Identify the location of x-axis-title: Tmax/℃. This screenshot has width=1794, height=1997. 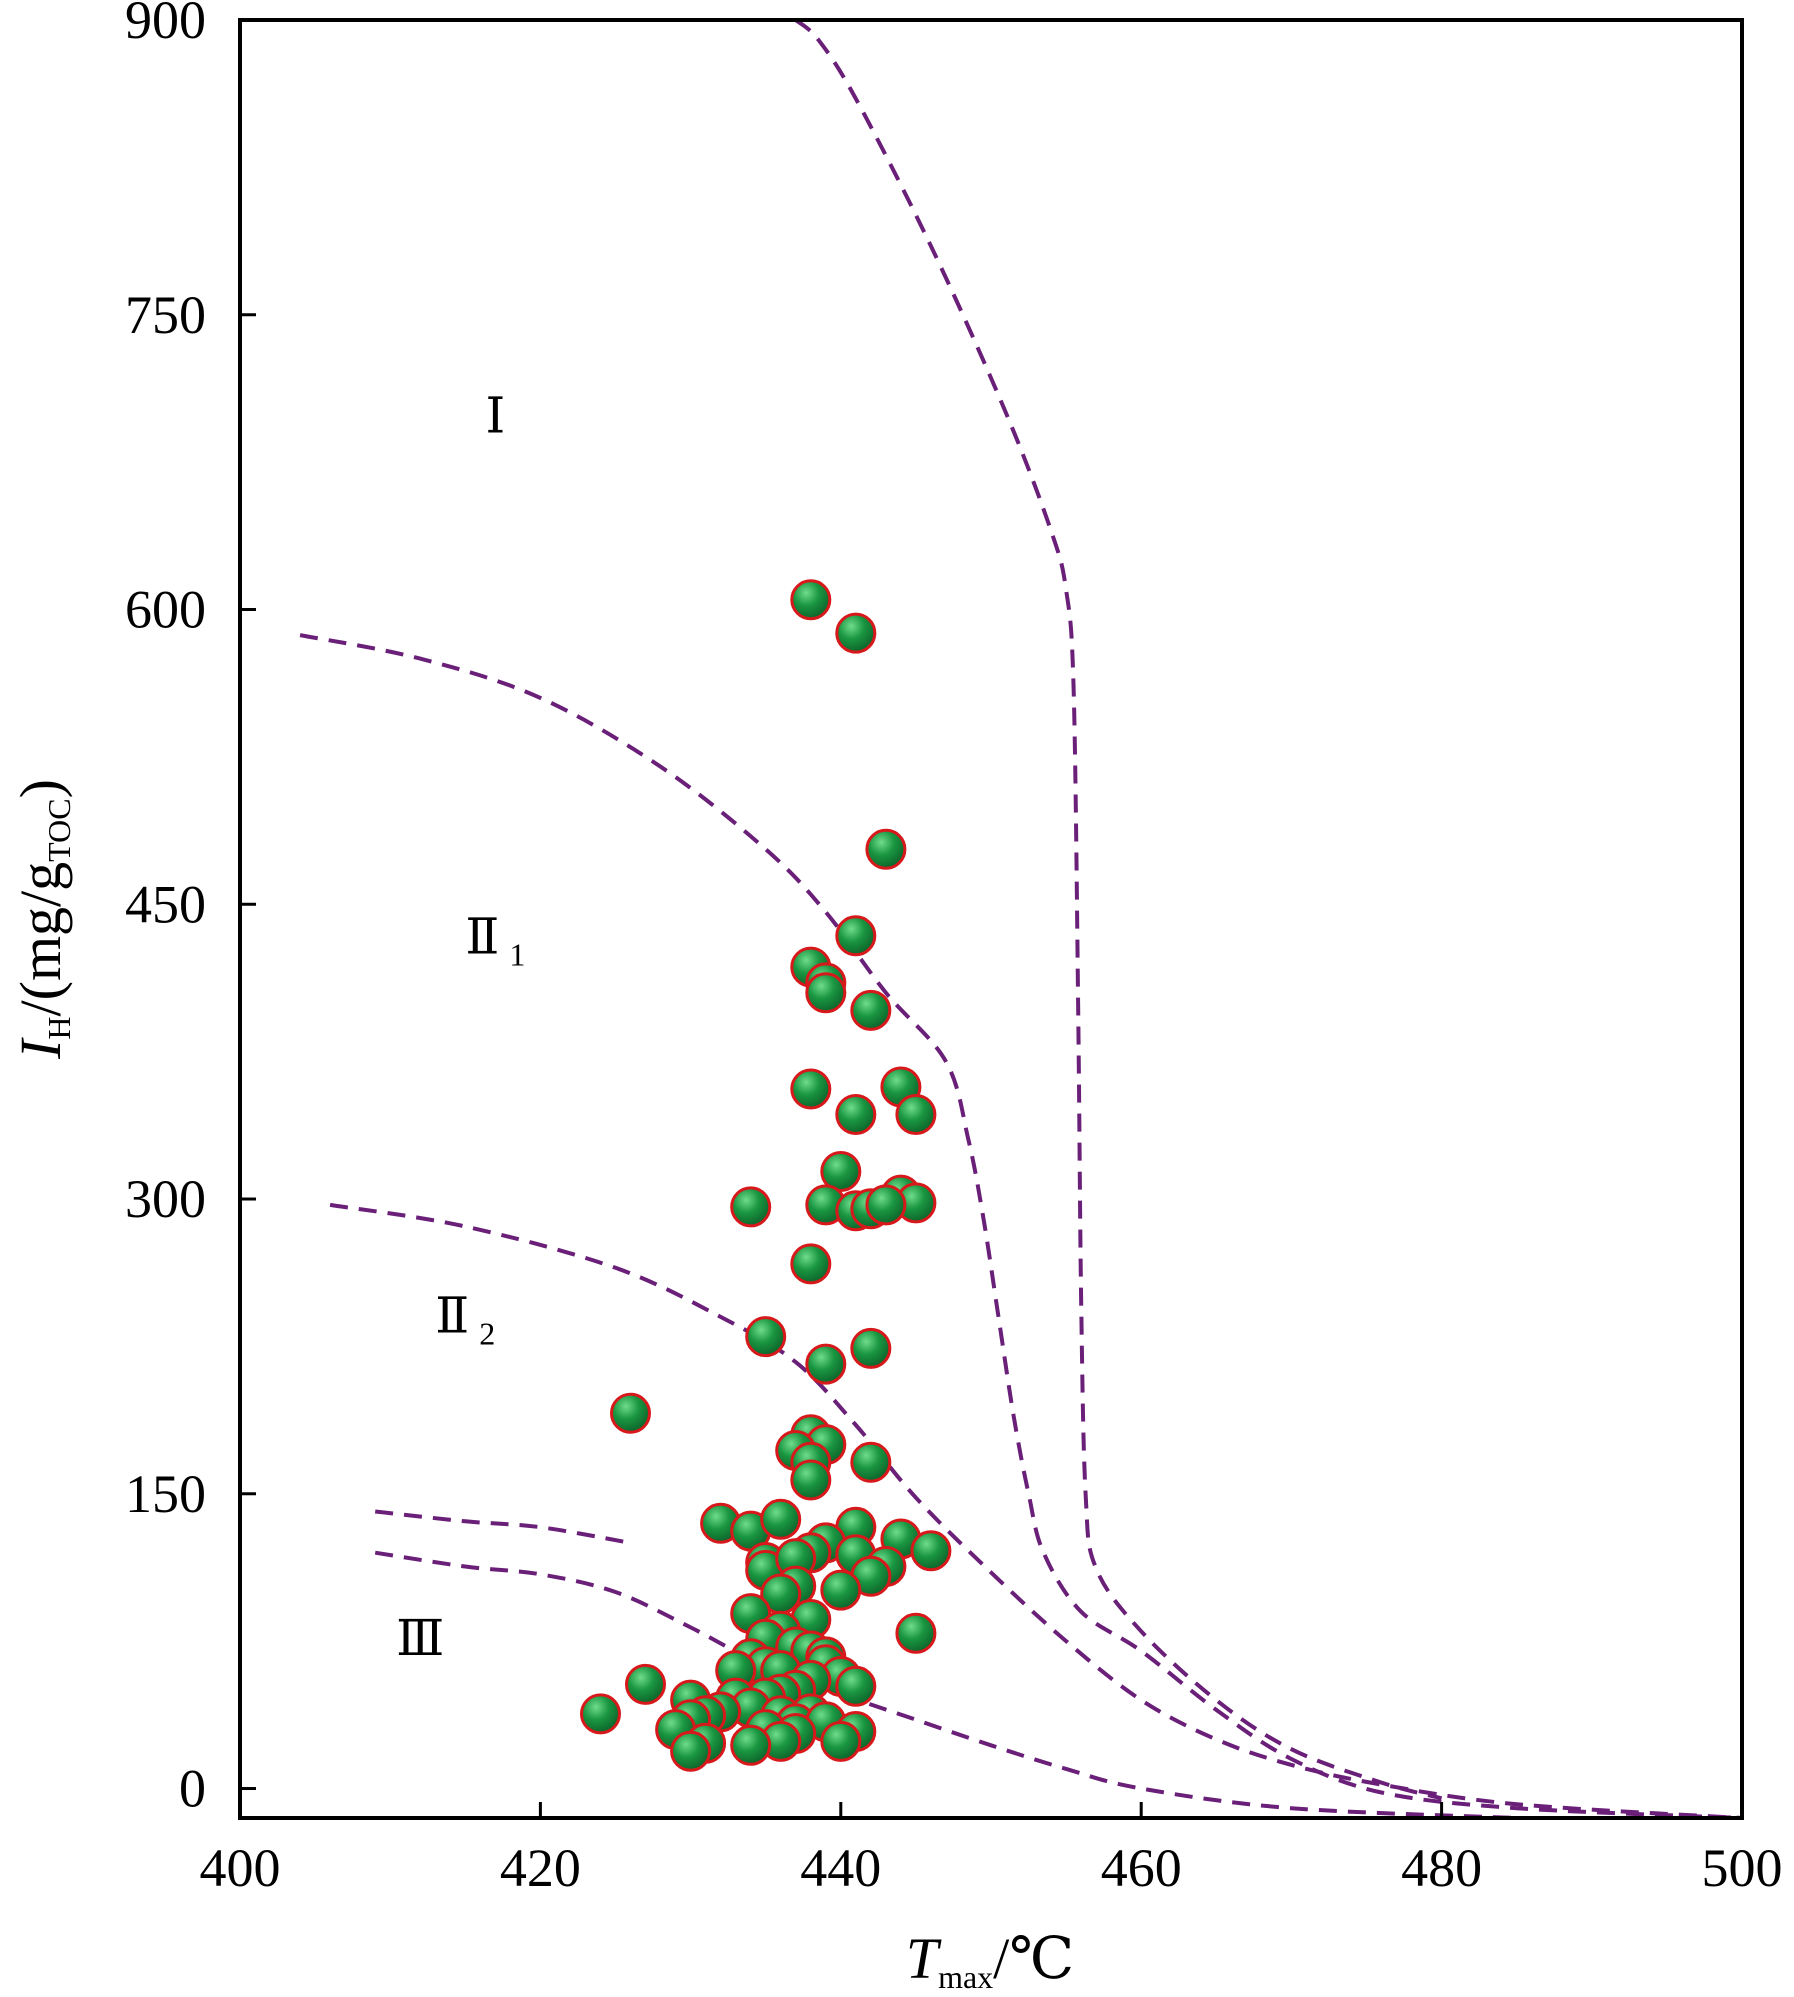
(990, 1960).